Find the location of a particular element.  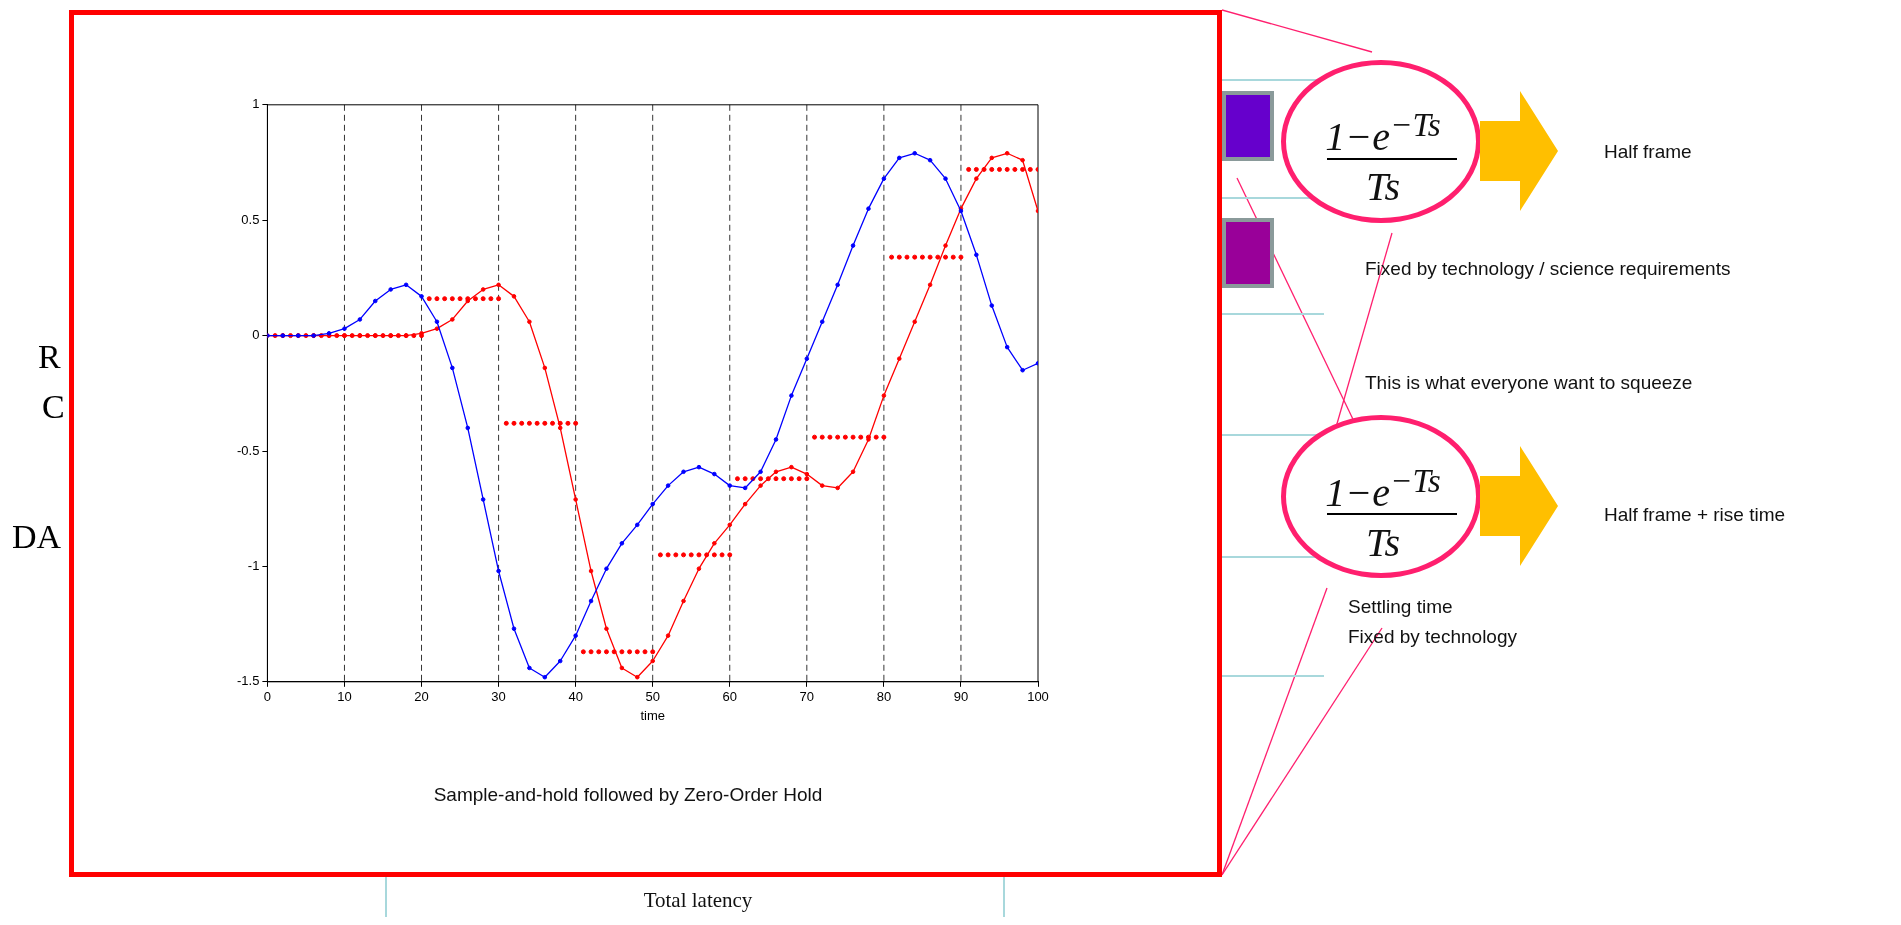

x-axis-title: time is located at coordinates (652, 715).